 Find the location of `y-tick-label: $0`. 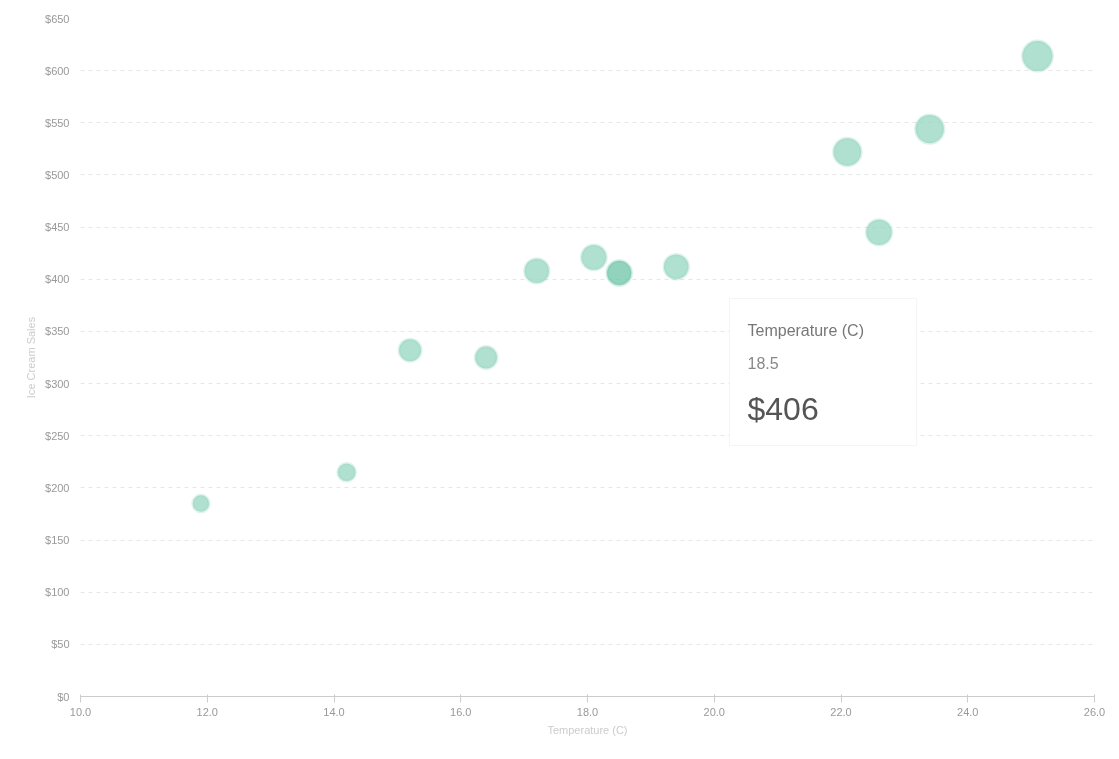

y-tick-label: $0 is located at coordinates (63, 696).